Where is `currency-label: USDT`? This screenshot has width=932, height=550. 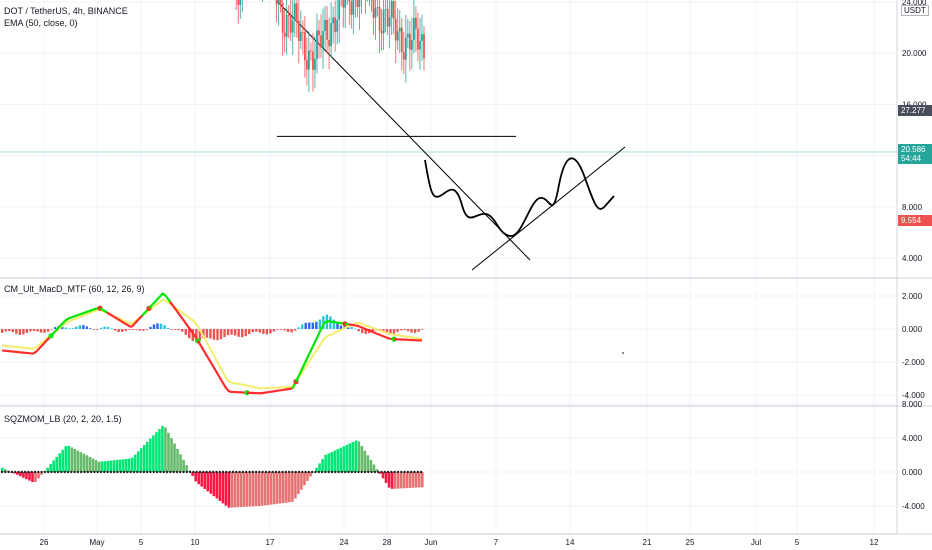
currency-label: USDT is located at coordinates (915, 10).